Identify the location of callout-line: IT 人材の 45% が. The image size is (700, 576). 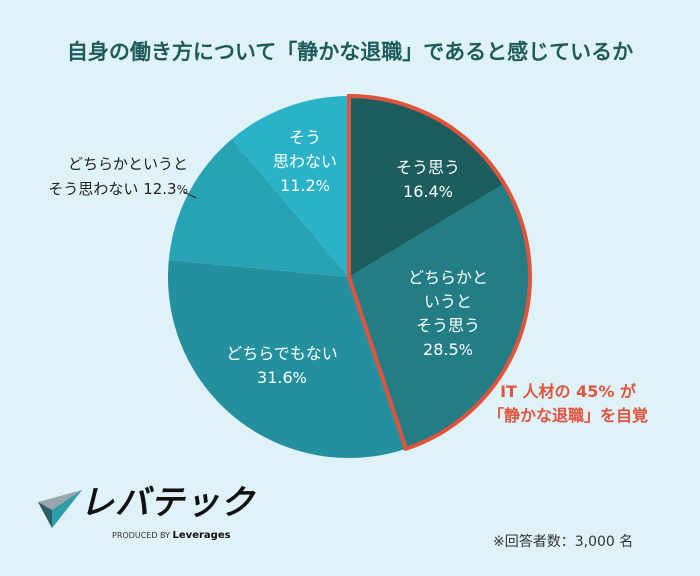
(568, 391).